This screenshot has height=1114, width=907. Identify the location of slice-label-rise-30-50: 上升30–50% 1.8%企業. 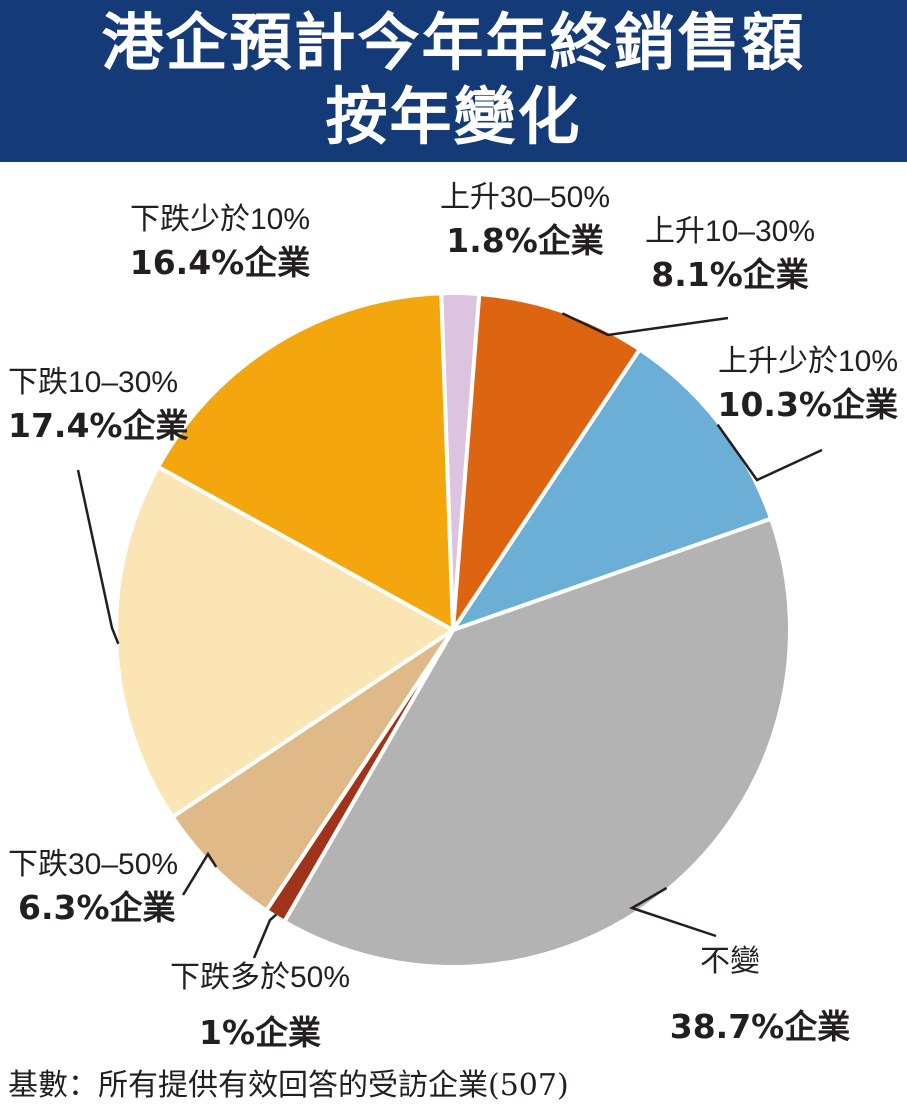
(525, 221).